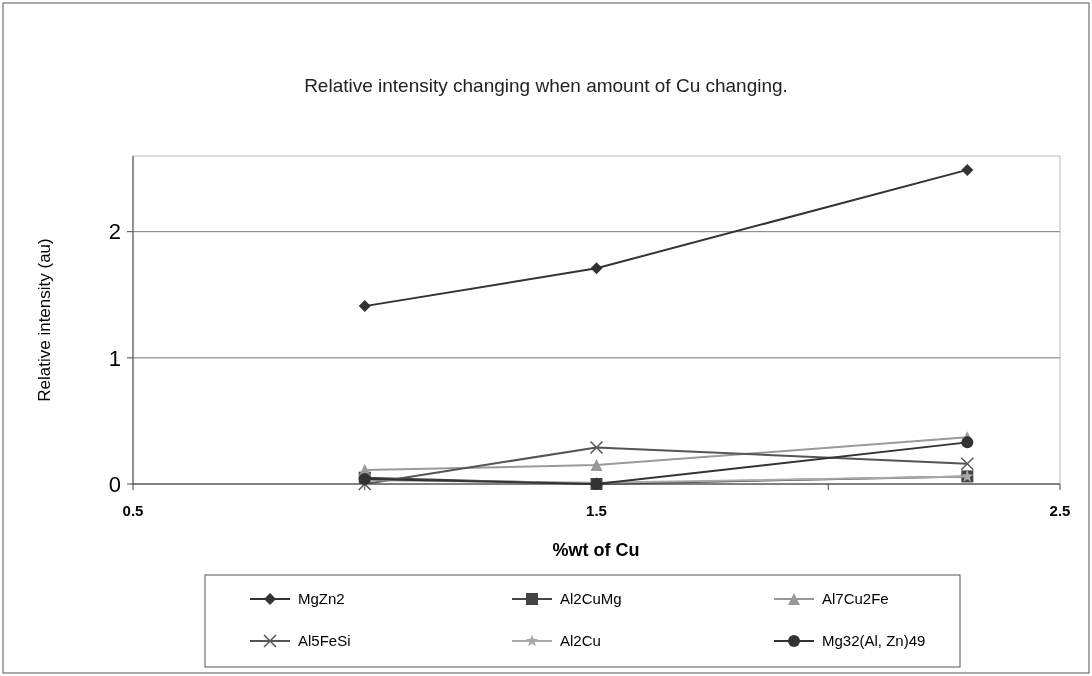 This screenshot has width=1092, height=676. I want to click on legend-label: MgZn2, so click(321, 599).